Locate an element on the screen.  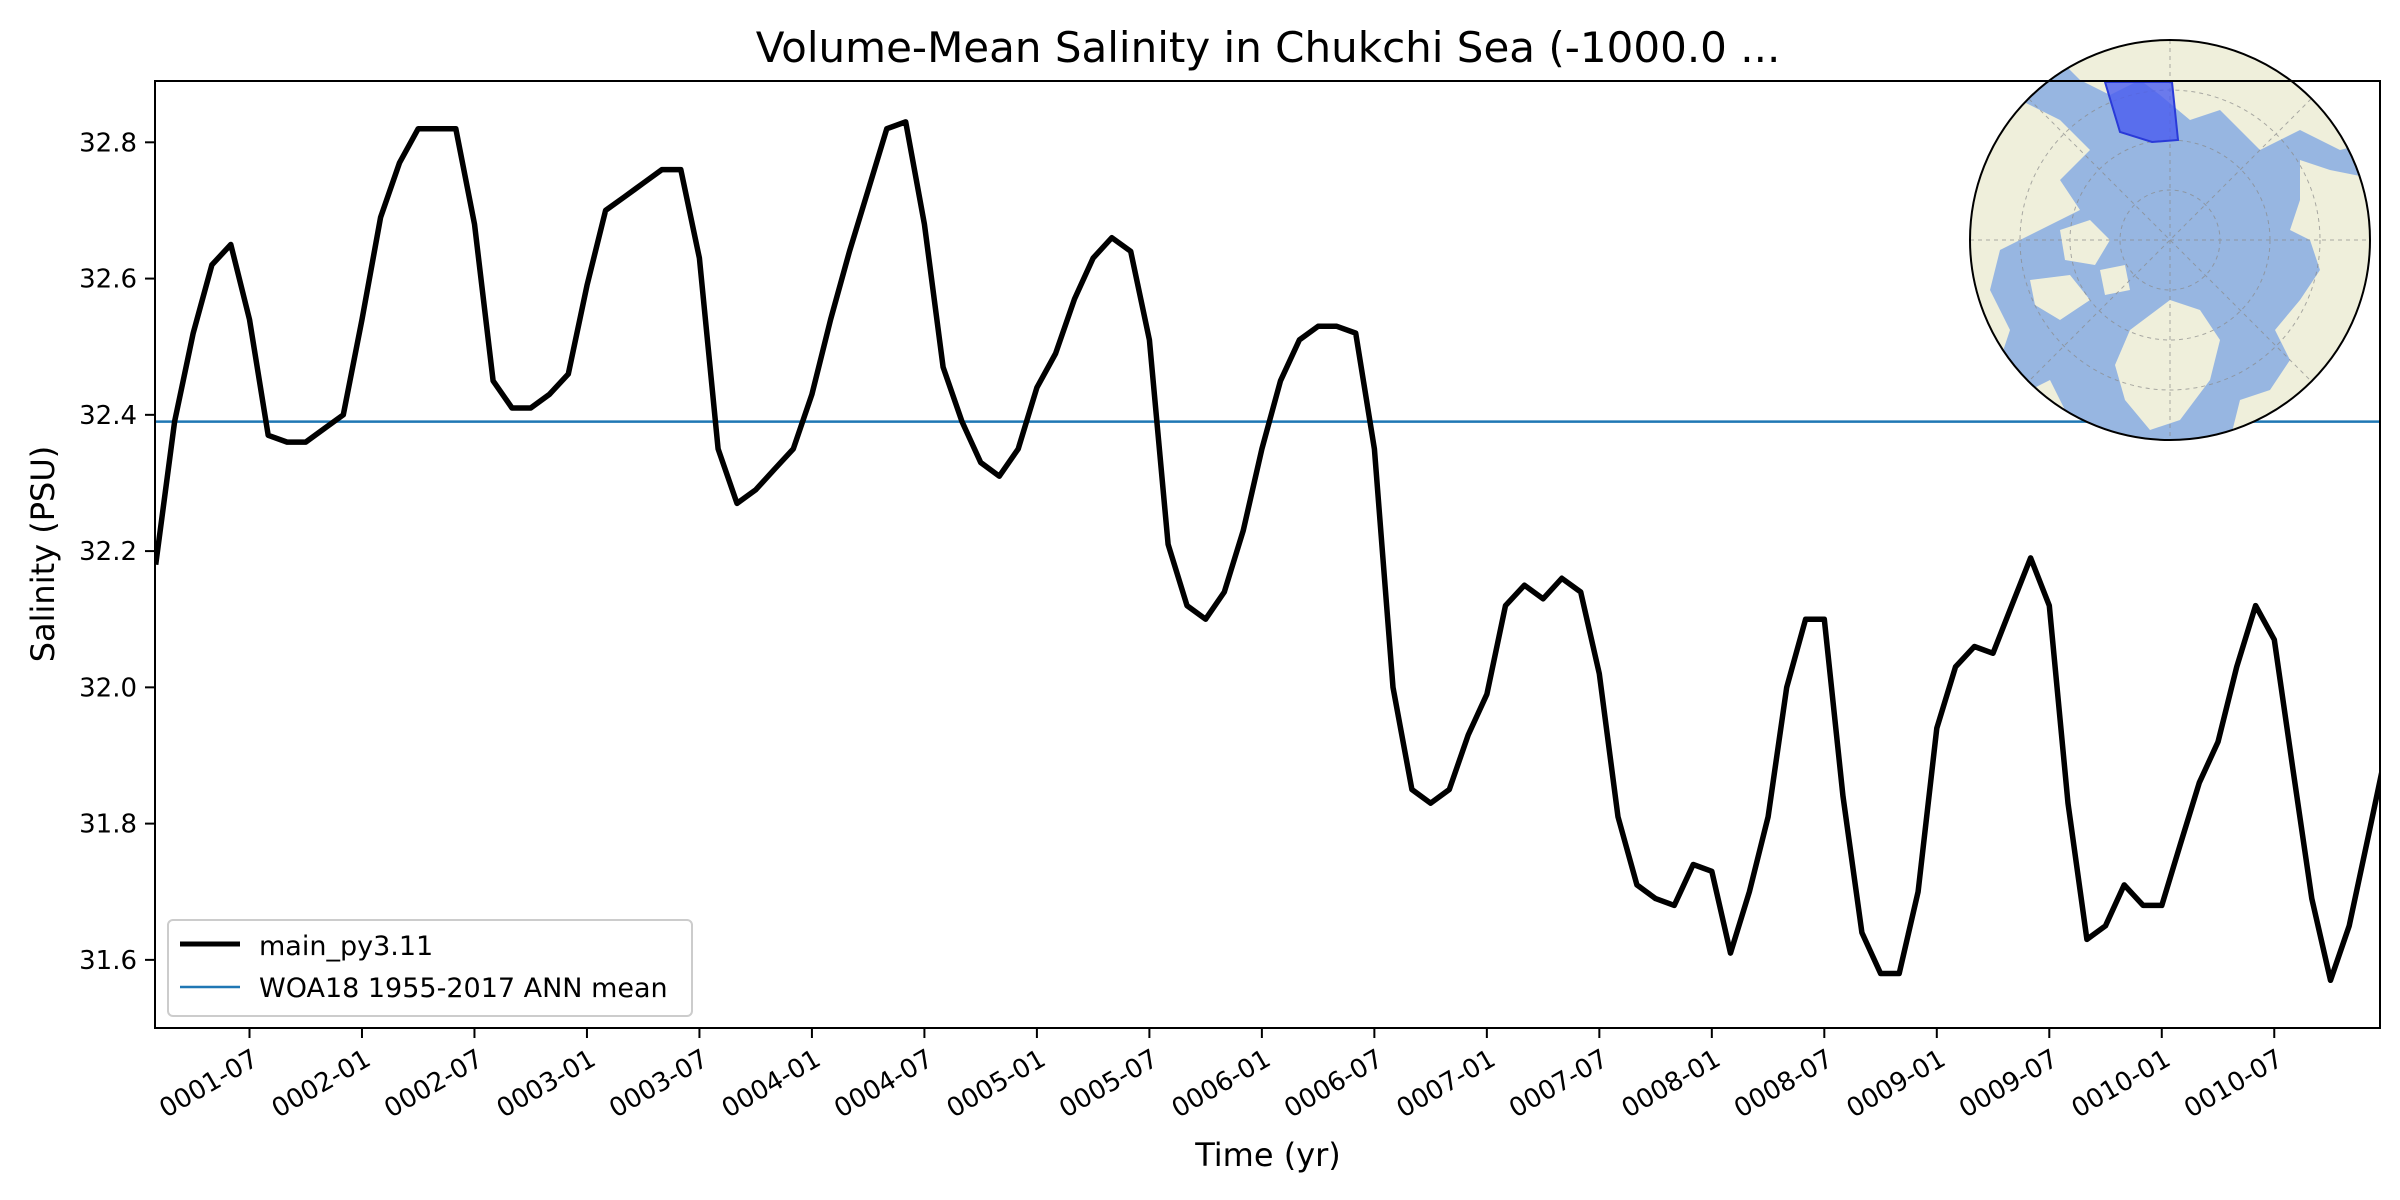
x-tick-label: 0002-01 is located at coordinates (321, 1084).